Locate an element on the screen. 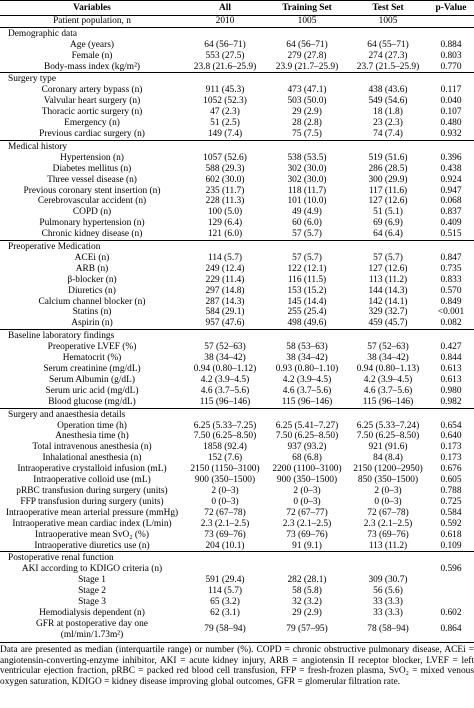  cell: 33 (3.3) is located at coordinates (388, 612).